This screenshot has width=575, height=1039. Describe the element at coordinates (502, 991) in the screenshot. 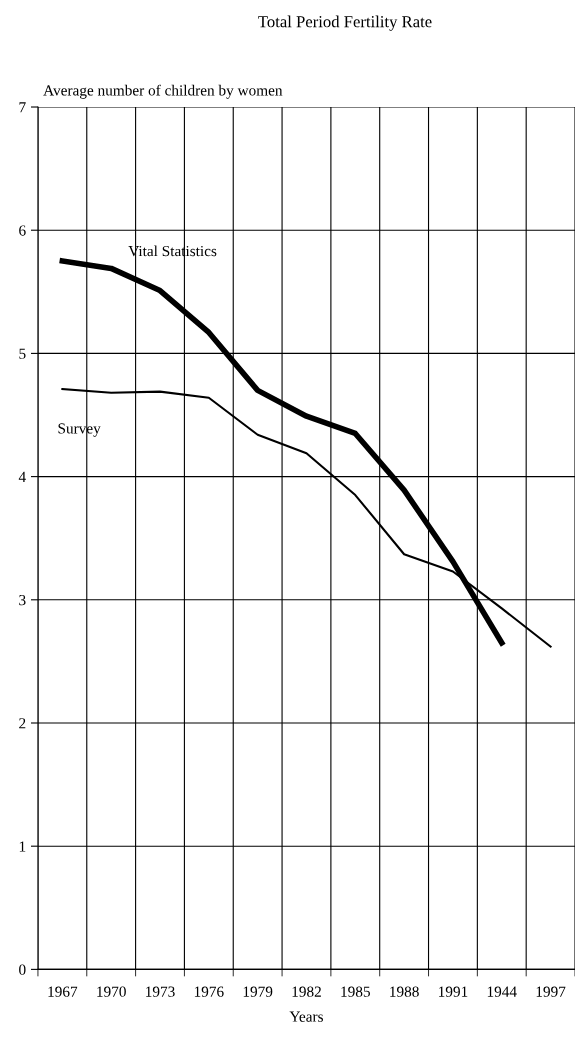

I see `x-tick-label: 1944` at that location.